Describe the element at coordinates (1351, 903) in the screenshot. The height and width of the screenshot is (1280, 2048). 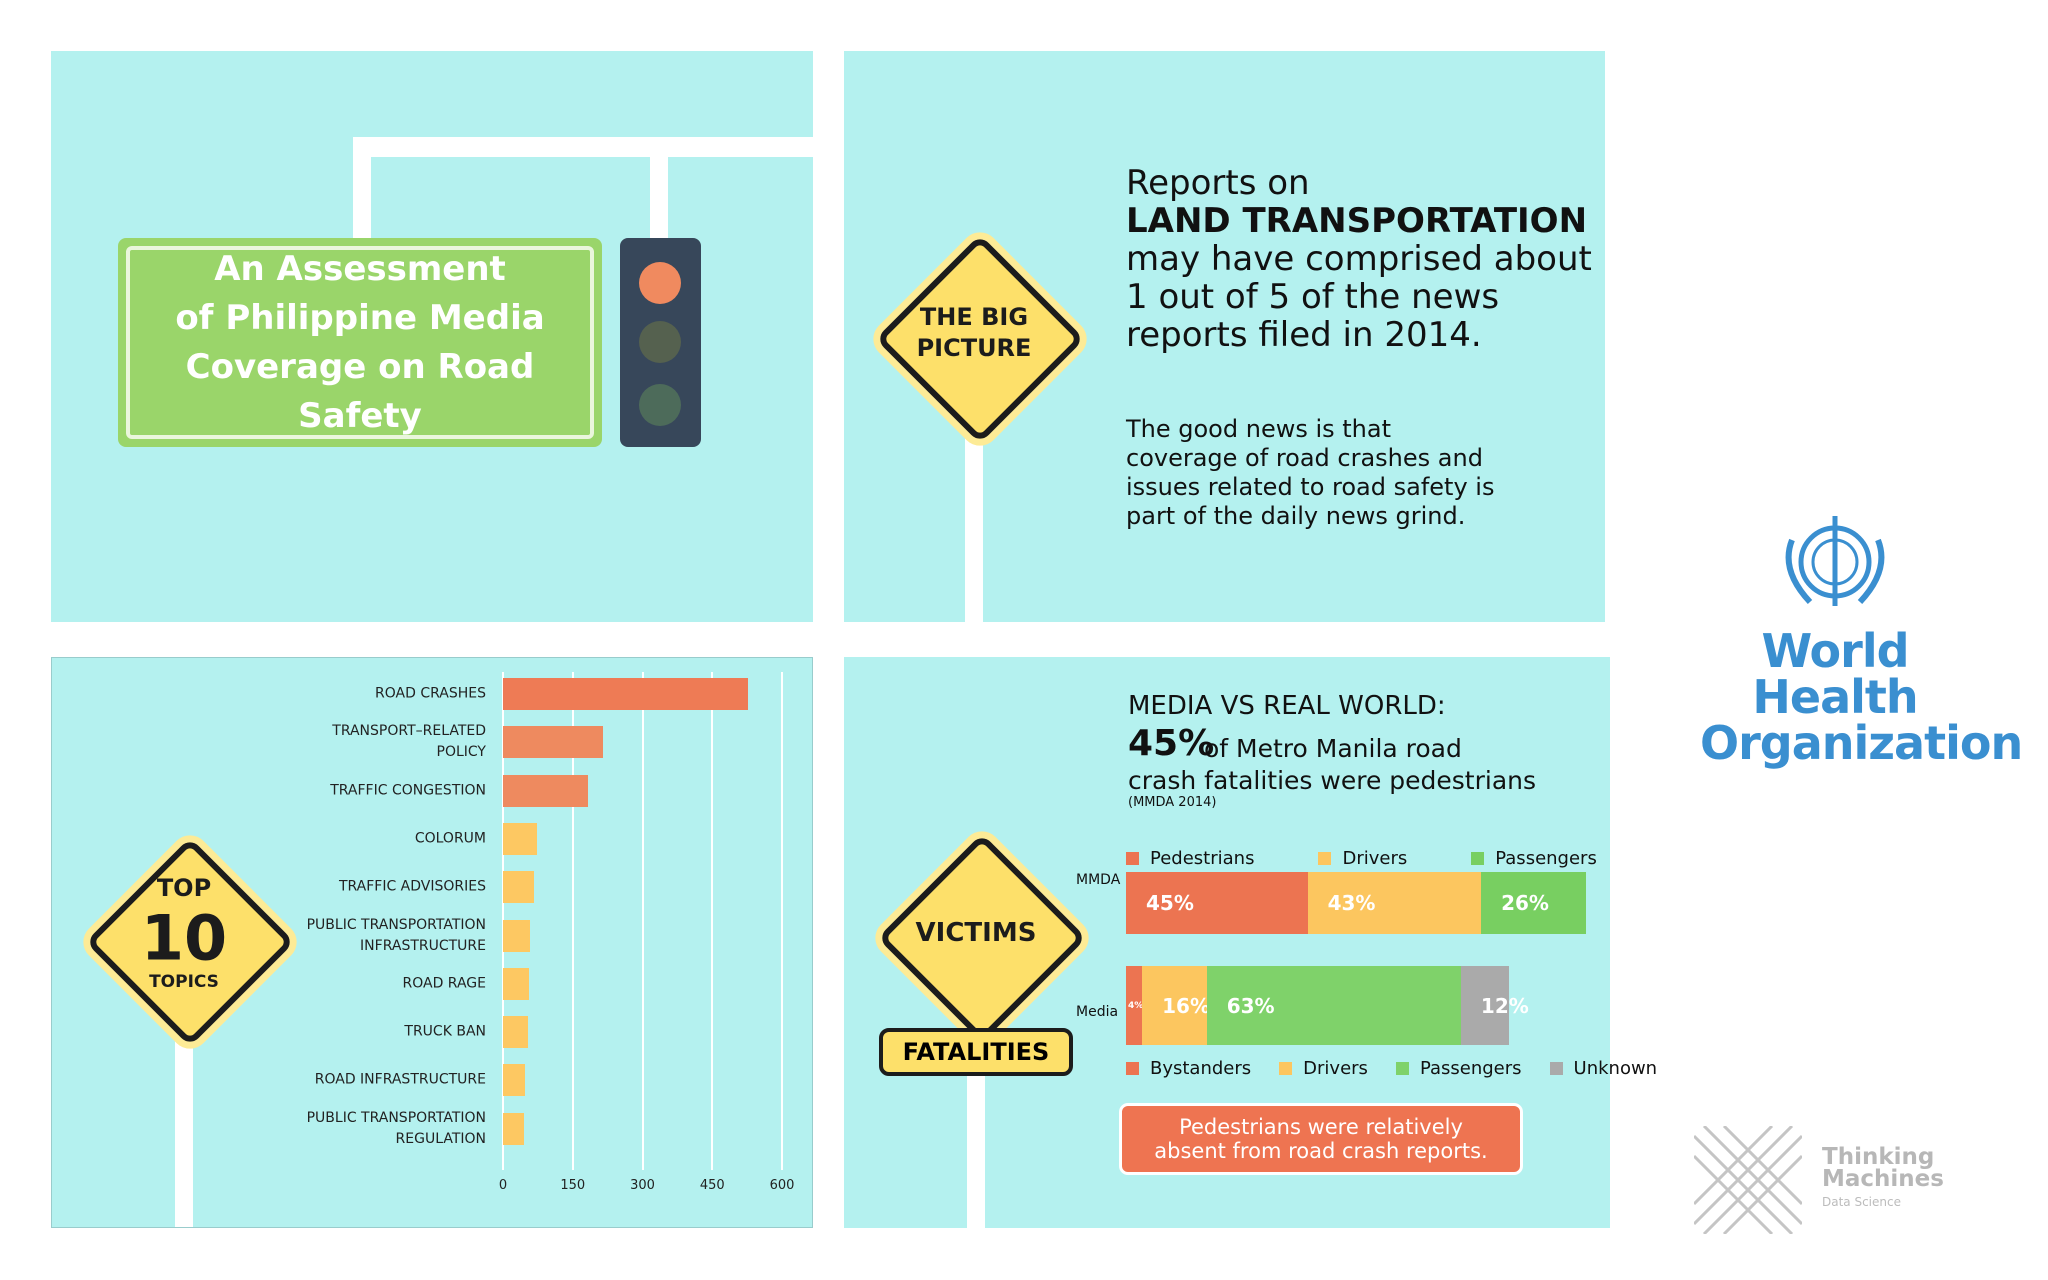
I see `value-label: 43%` at that location.